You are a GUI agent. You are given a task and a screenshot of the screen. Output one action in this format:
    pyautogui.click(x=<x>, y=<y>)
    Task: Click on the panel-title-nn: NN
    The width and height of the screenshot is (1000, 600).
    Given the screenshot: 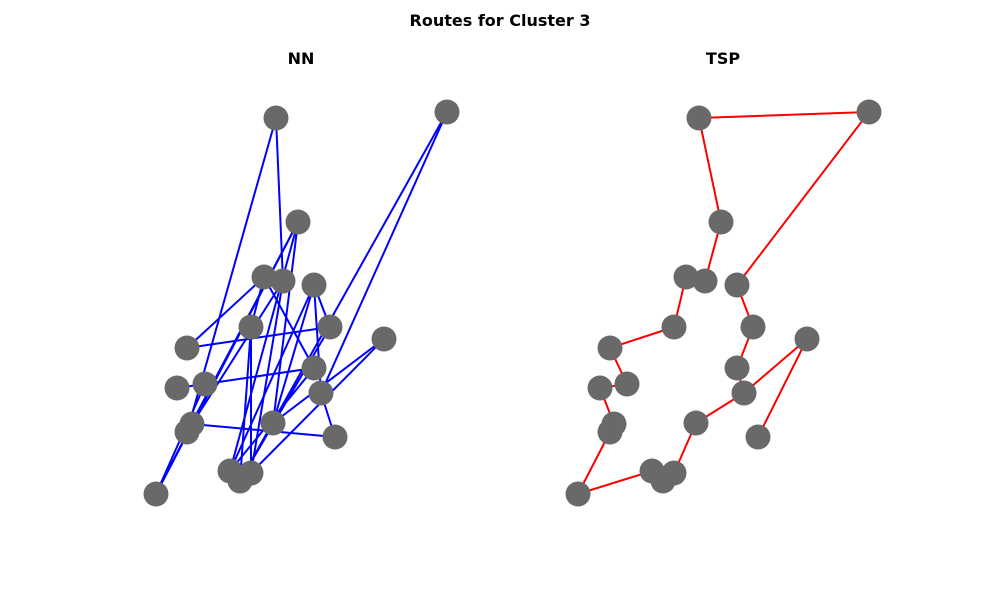 What is the action you would take?
    pyautogui.click(x=301, y=58)
    